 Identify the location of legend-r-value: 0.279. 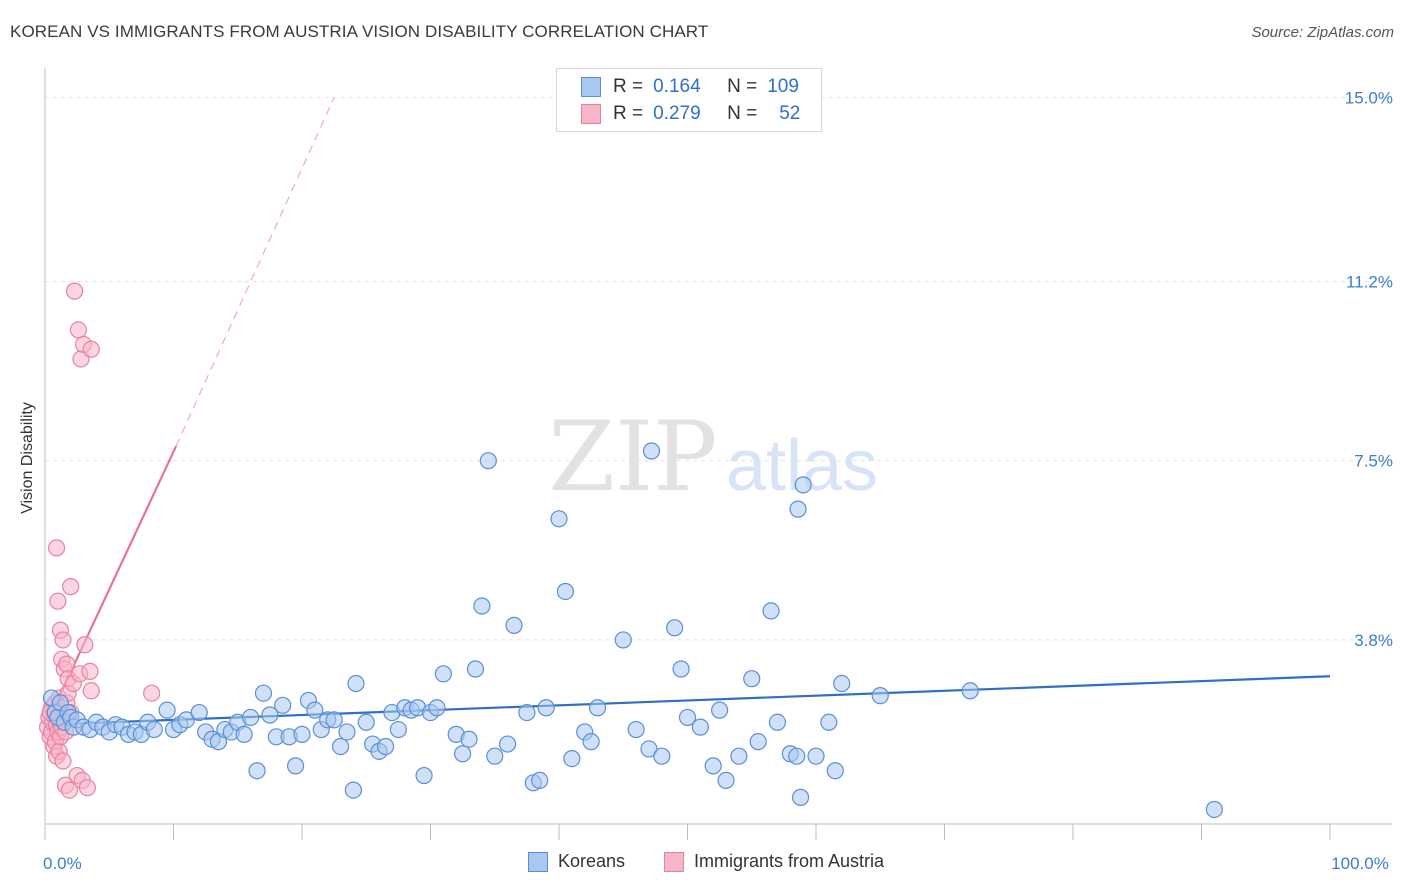
(677, 113).